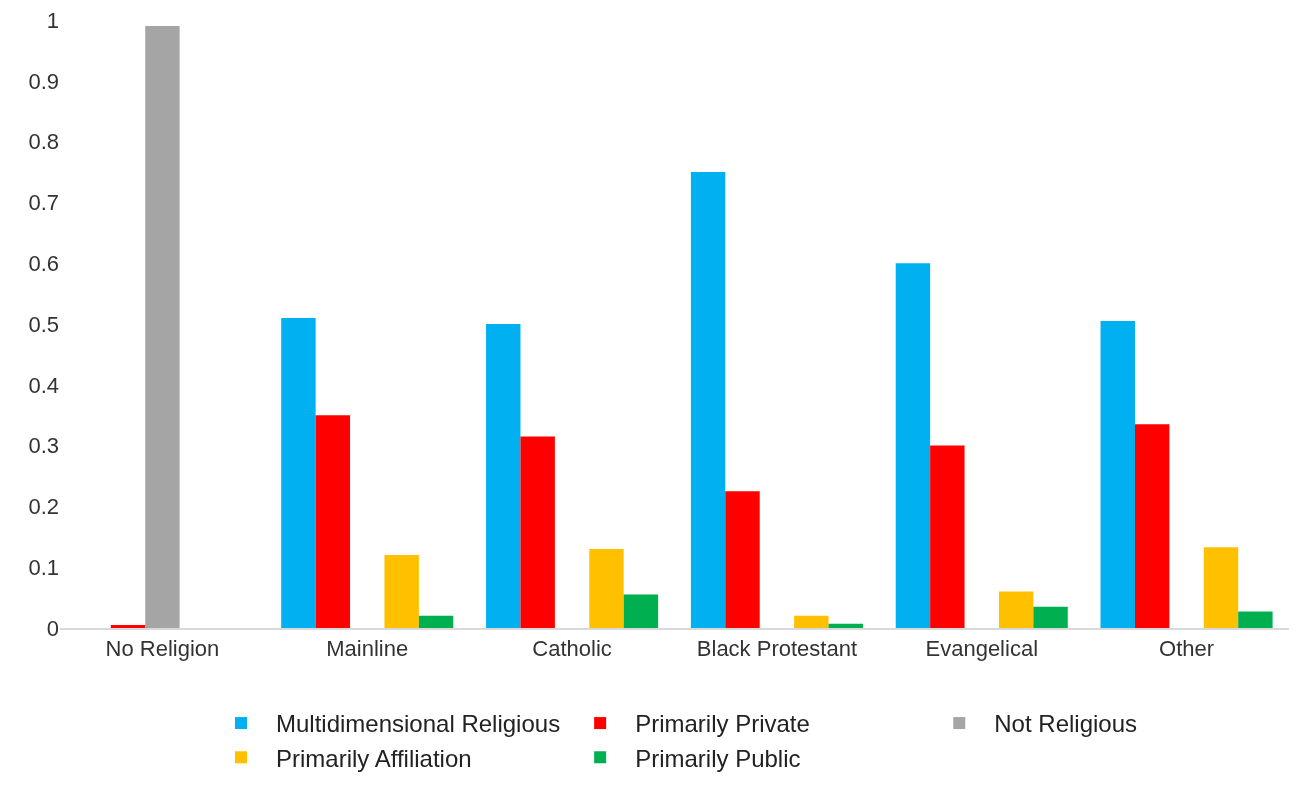 The width and height of the screenshot is (1309, 792). I want to click on y-tick-label: 0.9, so click(43, 81).